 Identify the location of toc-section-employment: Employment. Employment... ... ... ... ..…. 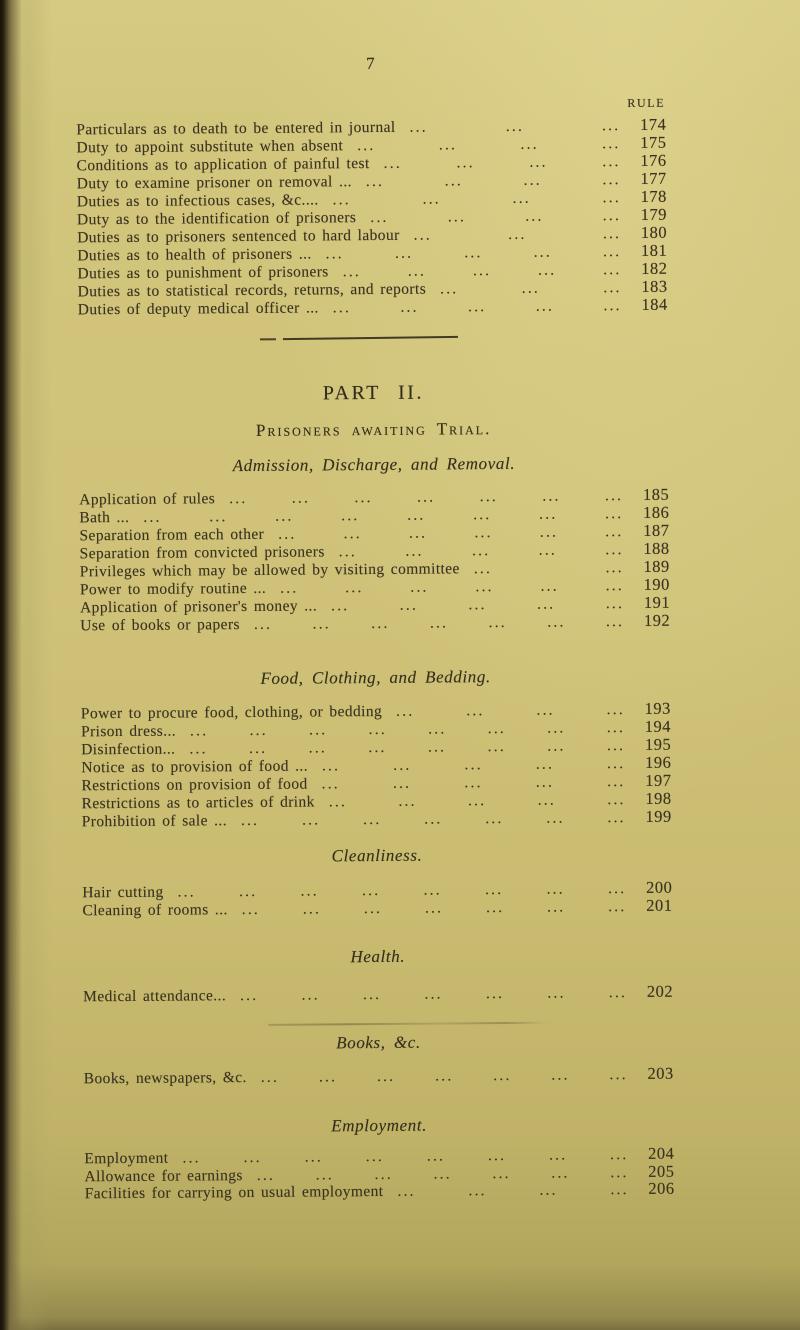
(379, 1158).